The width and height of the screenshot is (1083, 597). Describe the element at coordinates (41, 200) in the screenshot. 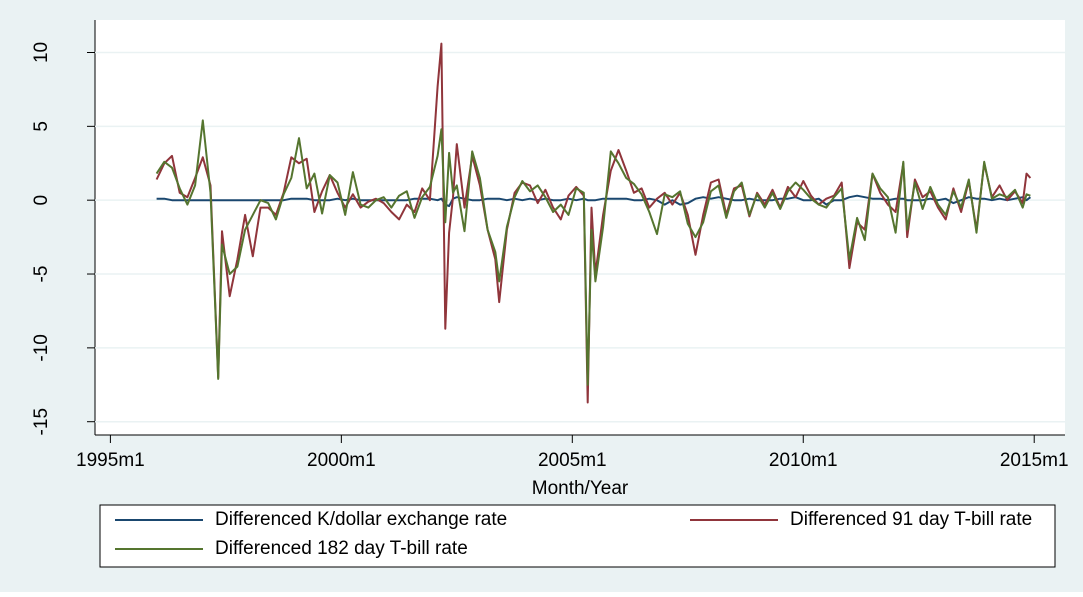

I see `y-tick-label: 0` at that location.